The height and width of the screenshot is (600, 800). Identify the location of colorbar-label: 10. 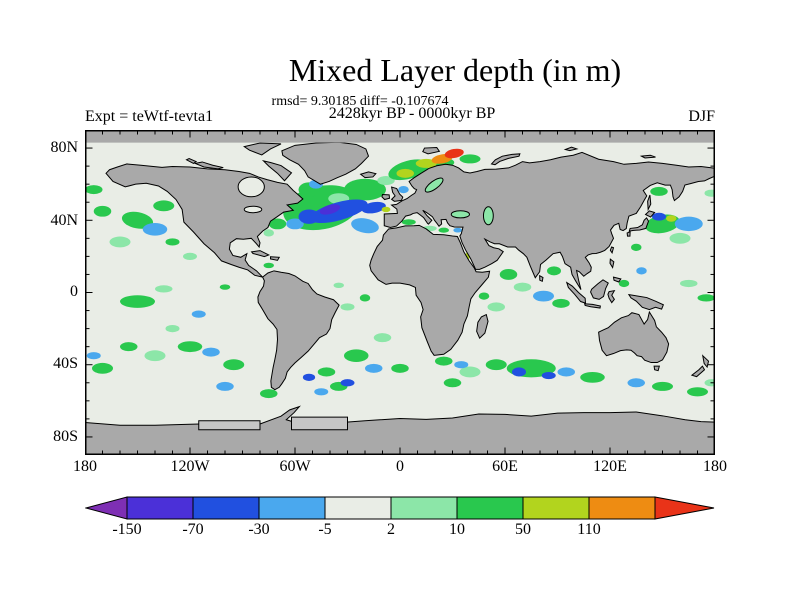
(457, 529).